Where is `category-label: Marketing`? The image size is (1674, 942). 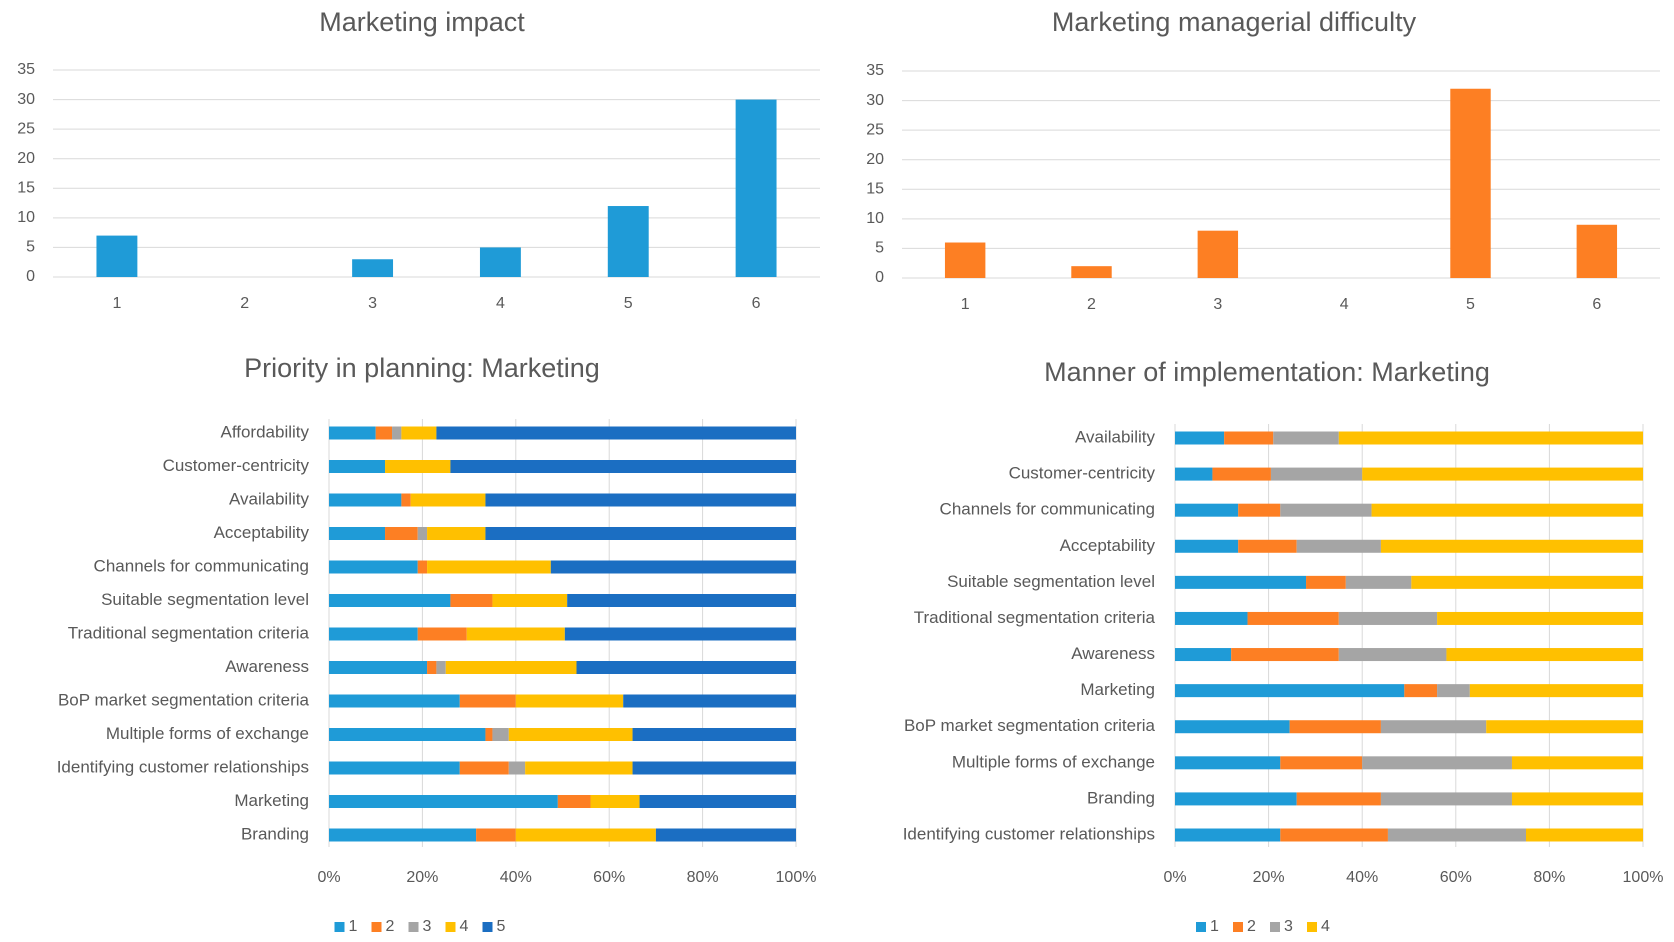
category-label: Marketing is located at coordinates (271, 800).